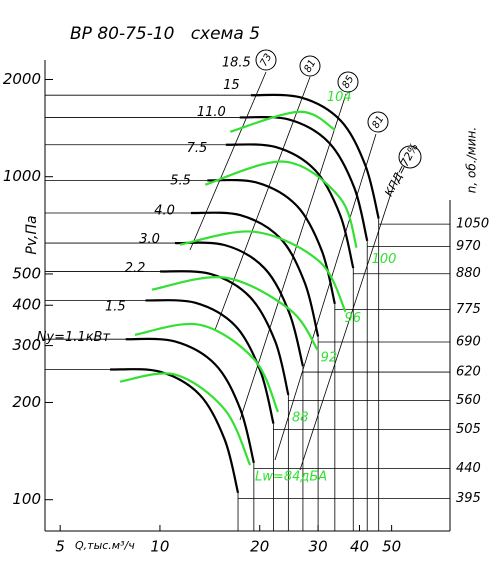  Describe the element at coordinates (468, 400) in the screenshot. I see `y2-tick-label: 560` at that location.